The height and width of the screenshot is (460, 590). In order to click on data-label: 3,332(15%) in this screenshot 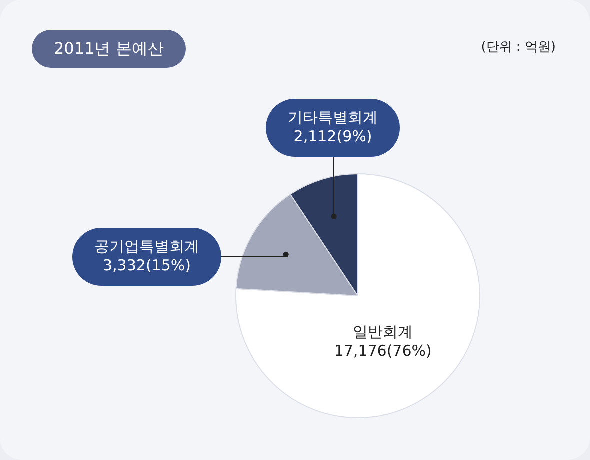, I will do `click(147, 265)`.